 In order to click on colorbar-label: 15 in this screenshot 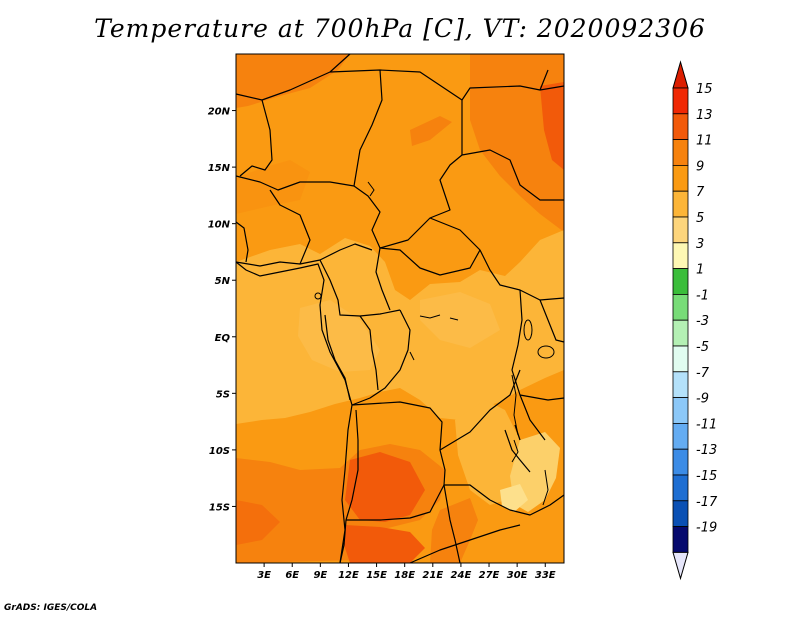, I will do `click(704, 89)`.